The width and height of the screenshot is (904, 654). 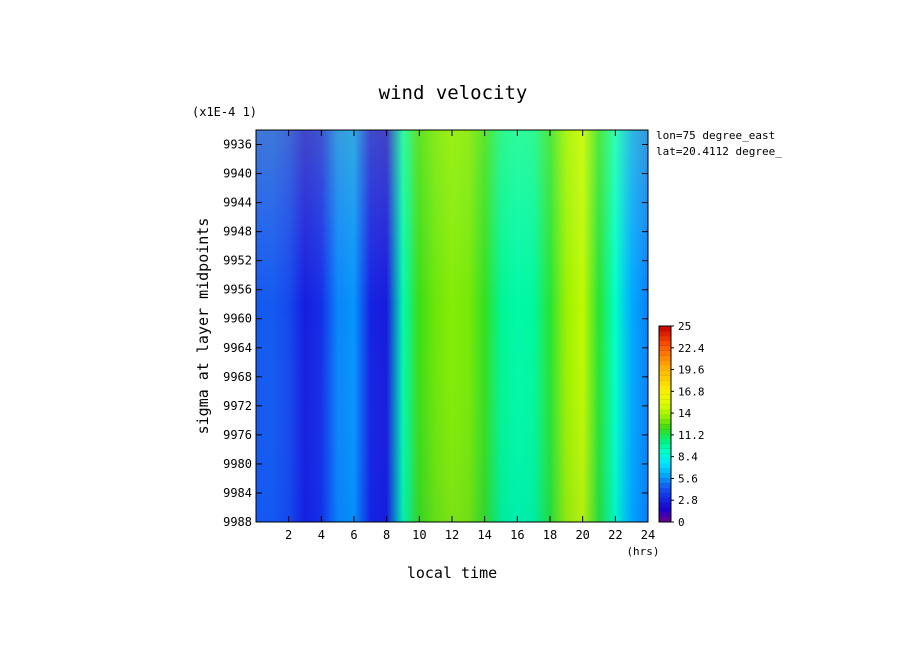 I want to click on y-tick-label: 9972, so click(x=237, y=406).